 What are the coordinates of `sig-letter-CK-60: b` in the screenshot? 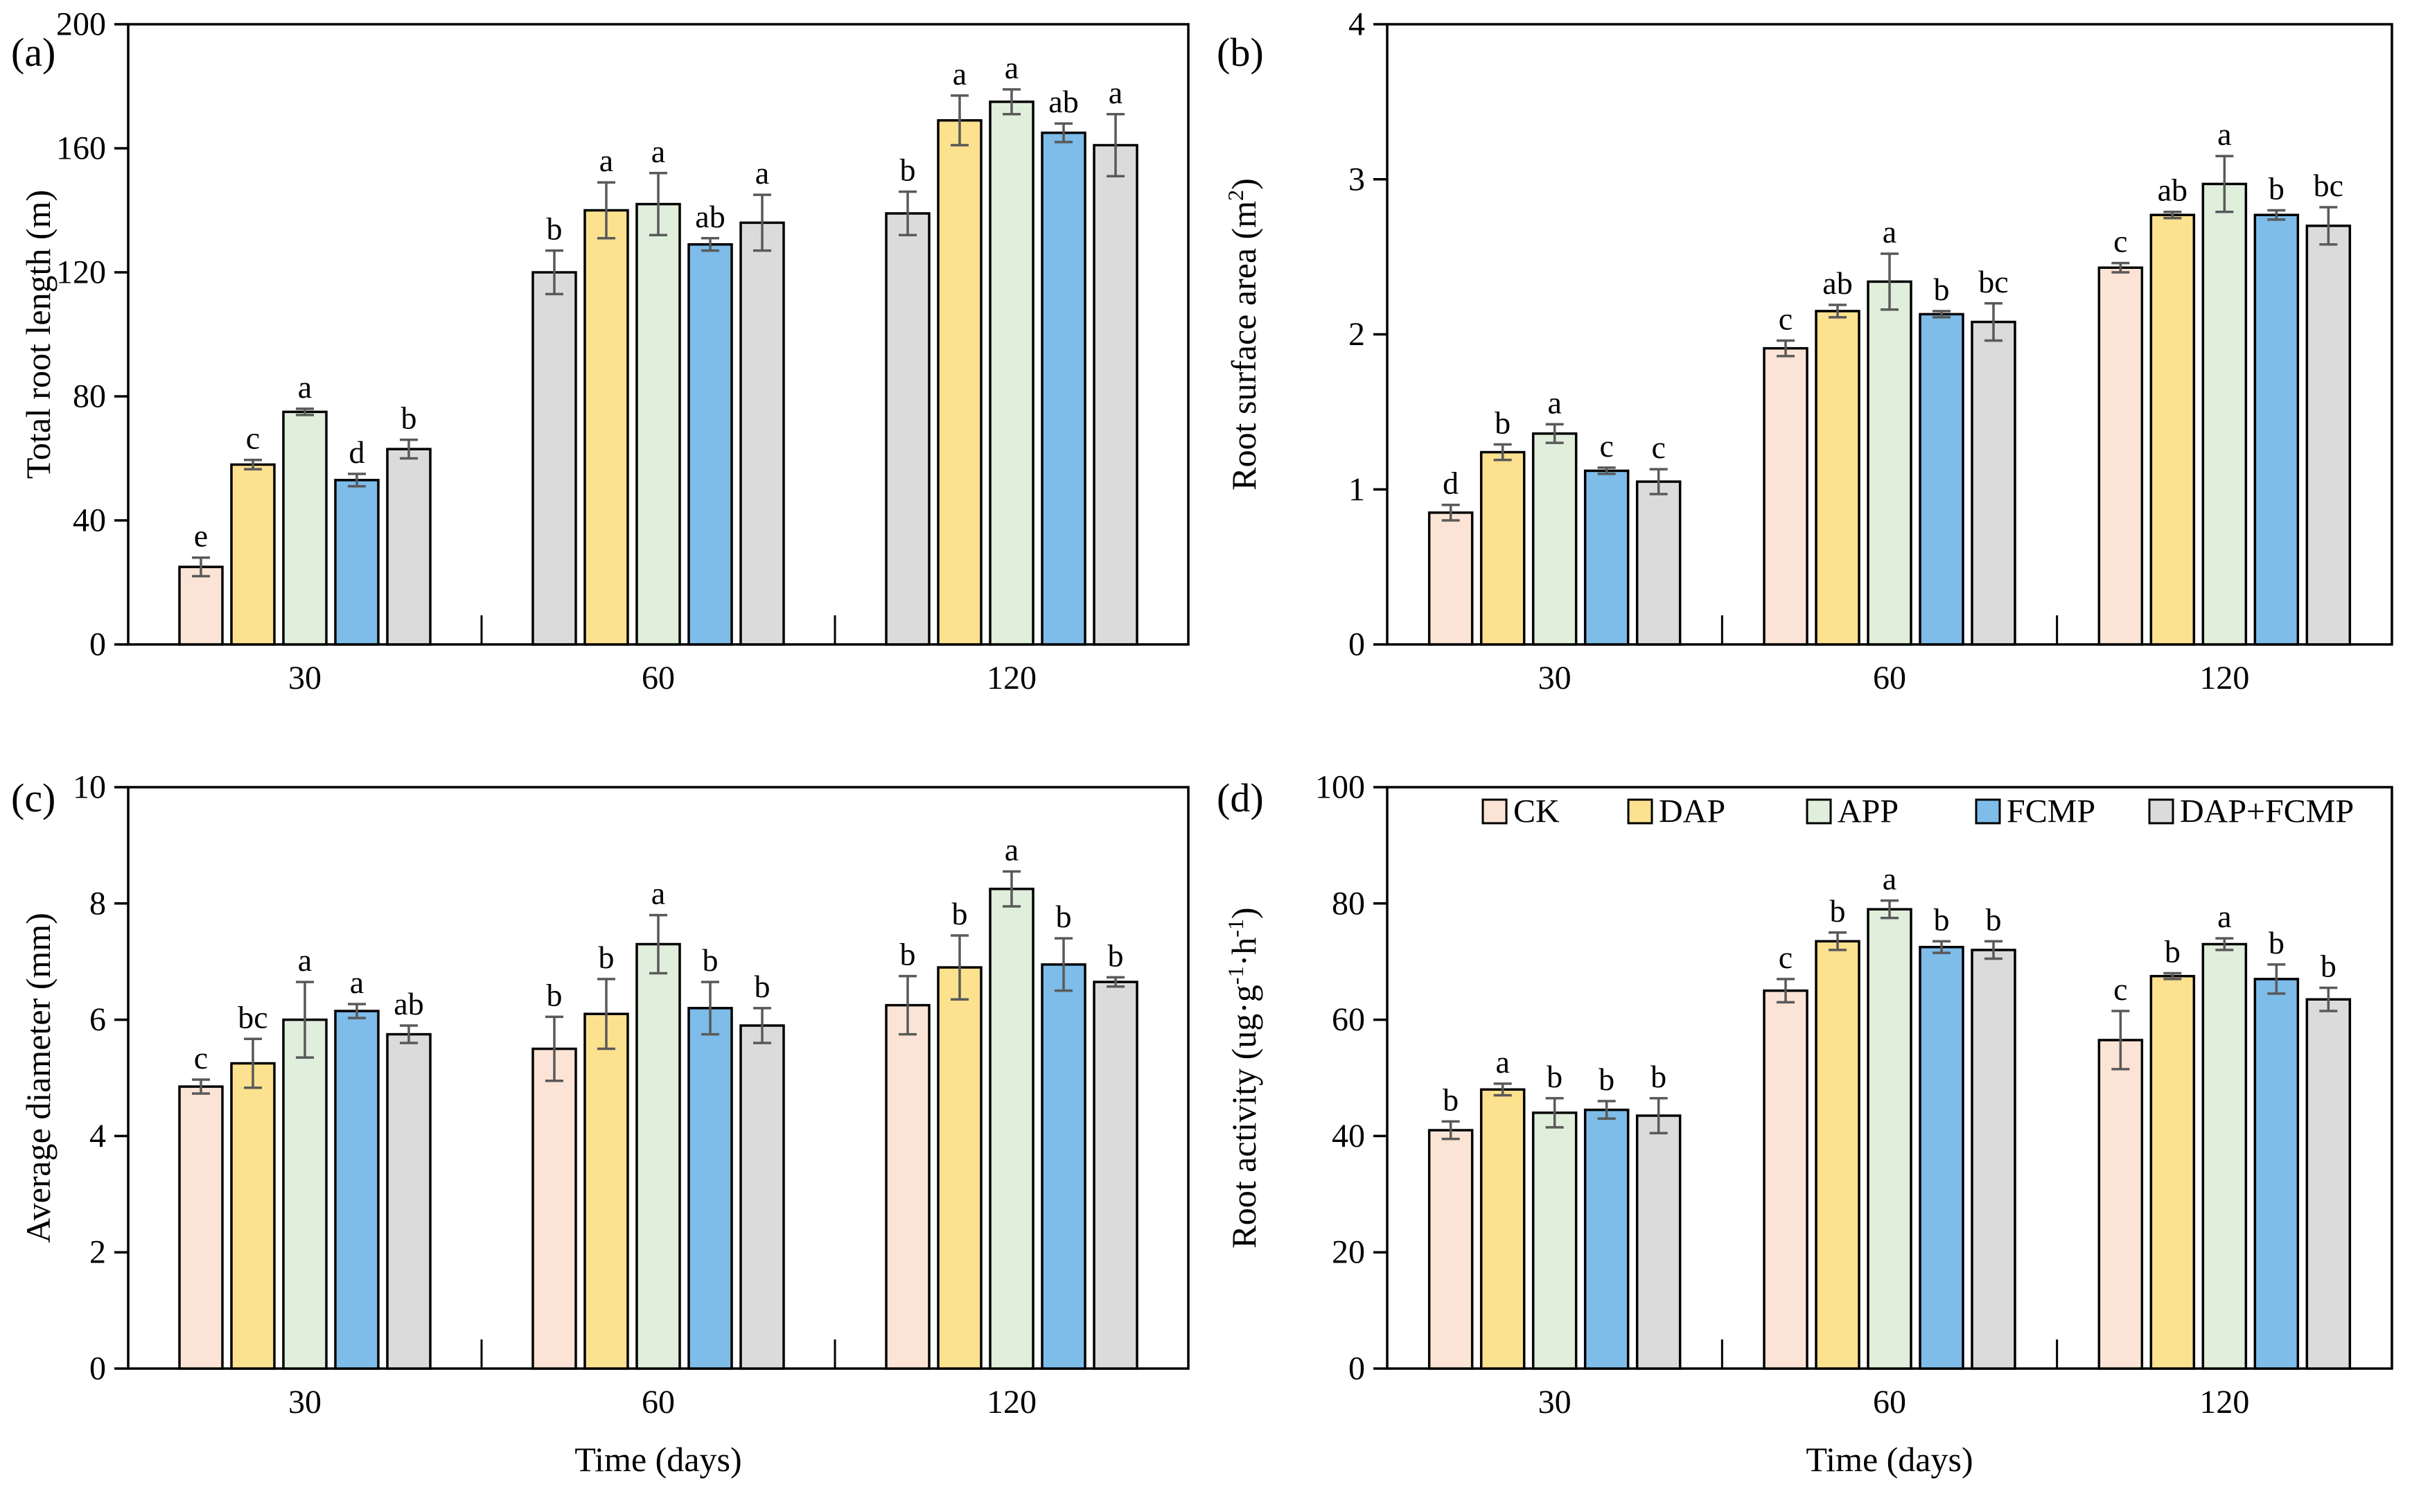 It's located at (555, 229).